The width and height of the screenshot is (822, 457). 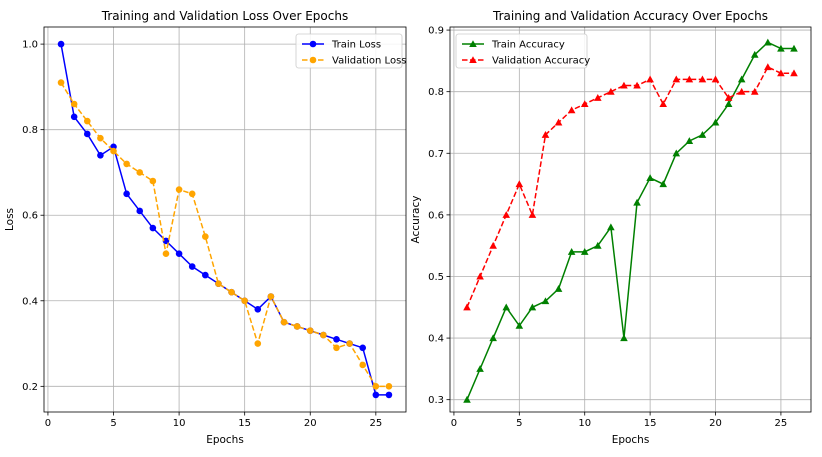 What do you see at coordinates (10, 219) in the screenshot?
I see `y-axis-label: Loss` at bounding box center [10, 219].